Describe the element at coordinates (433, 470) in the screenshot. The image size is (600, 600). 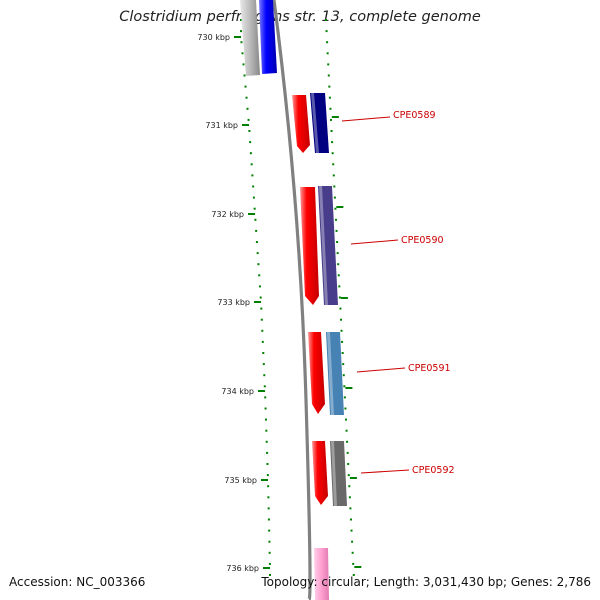
I see `gene-label: CPE0592` at that location.